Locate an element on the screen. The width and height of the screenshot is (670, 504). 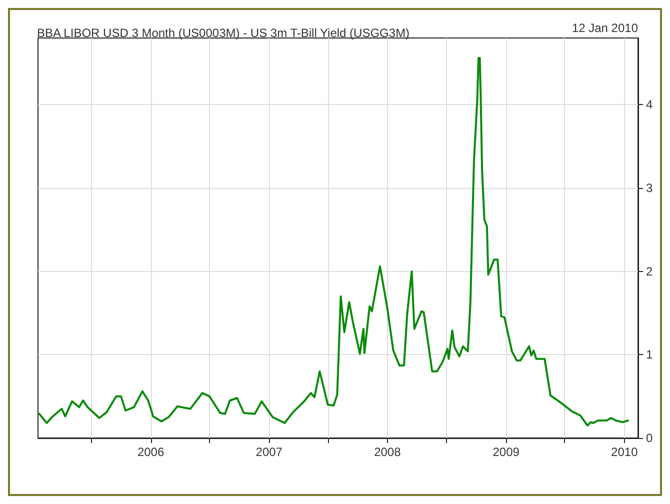
x-tick-label: 2009 is located at coordinates (506, 452).